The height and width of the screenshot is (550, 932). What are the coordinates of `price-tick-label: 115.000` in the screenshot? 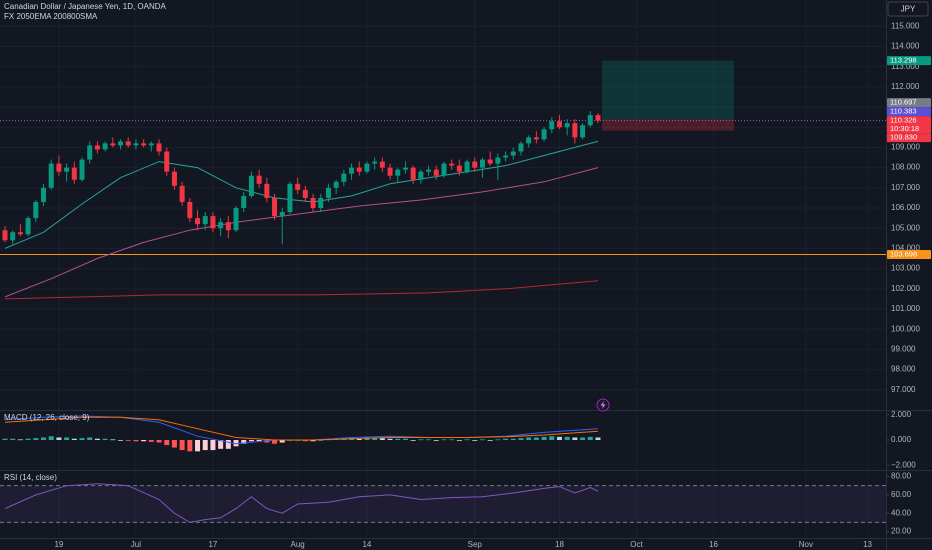 It's located at (905, 25).